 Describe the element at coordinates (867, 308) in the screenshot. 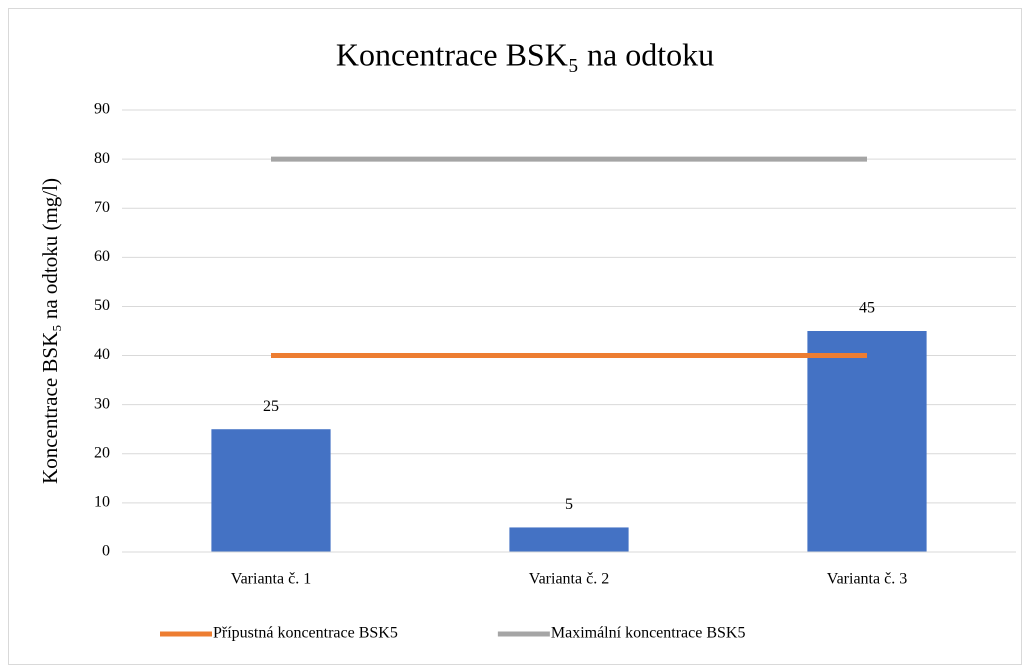

I see `data-label: 45` at that location.